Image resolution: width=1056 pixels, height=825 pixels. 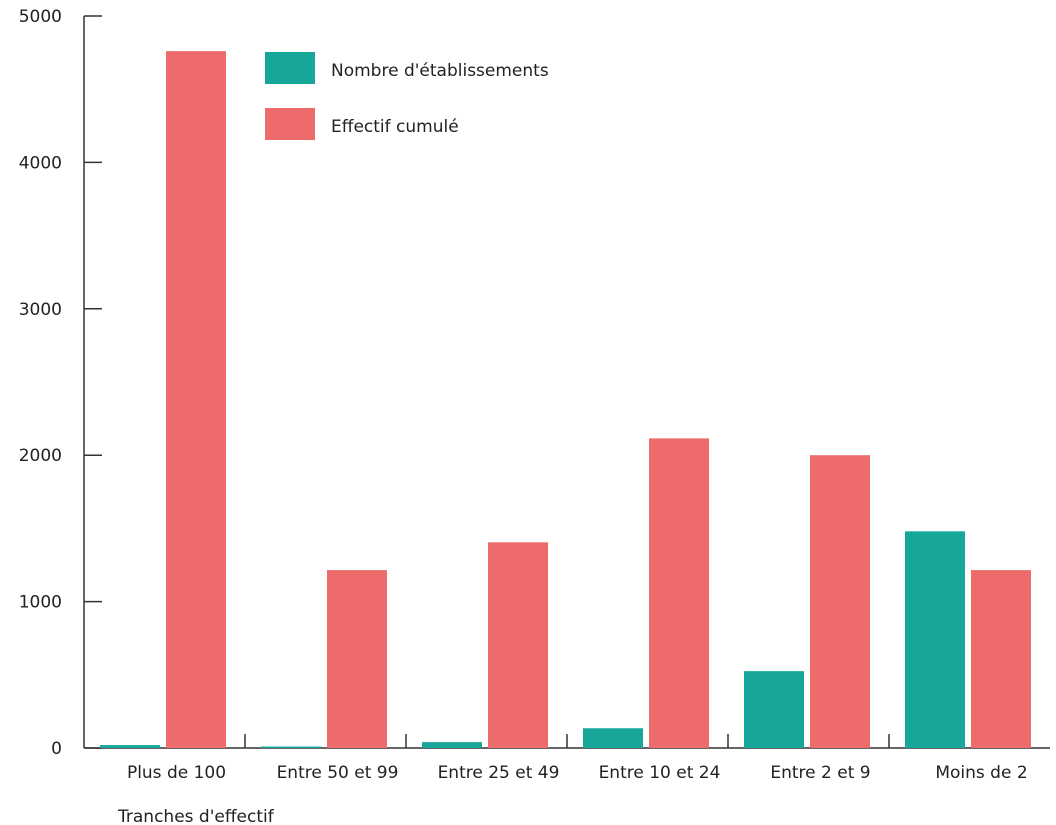 What do you see at coordinates (60, 383) in the screenshot?
I see `y-axis: 0 1000 2000 3000 4000 5000` at bounding box center [60, 383].